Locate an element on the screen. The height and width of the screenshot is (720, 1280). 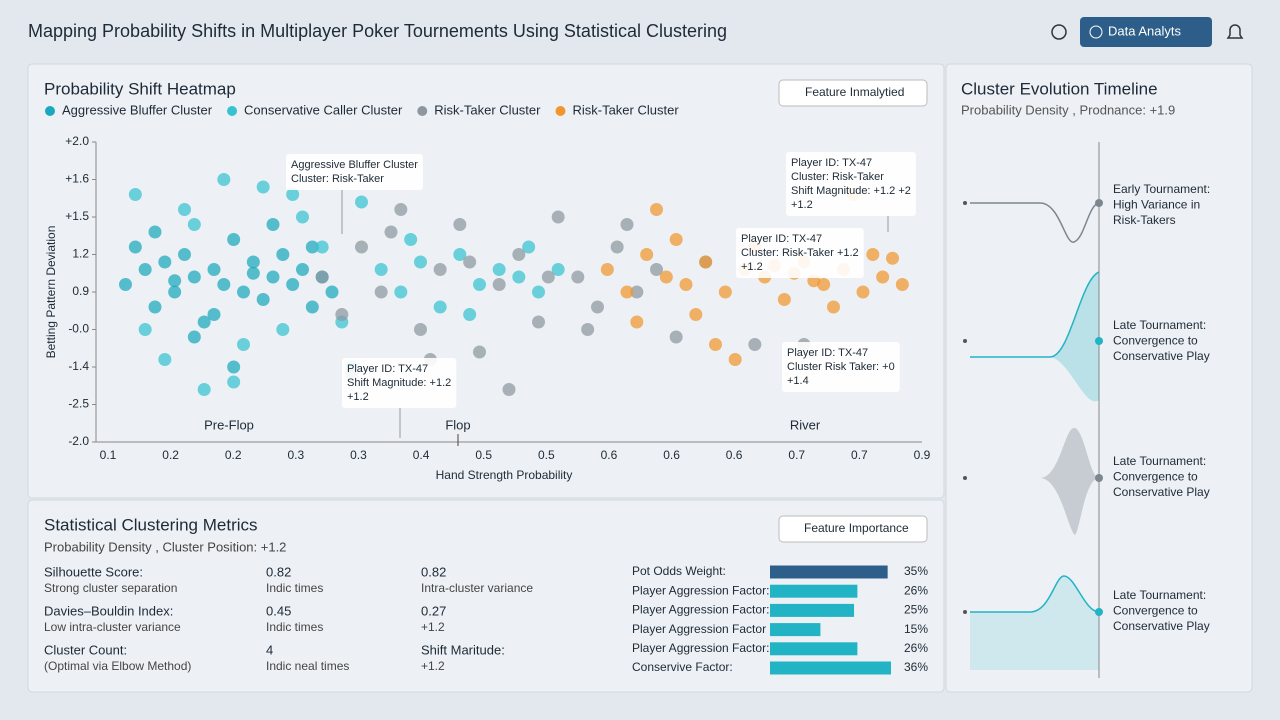
search-icon is located at coordinates (1059, 32).